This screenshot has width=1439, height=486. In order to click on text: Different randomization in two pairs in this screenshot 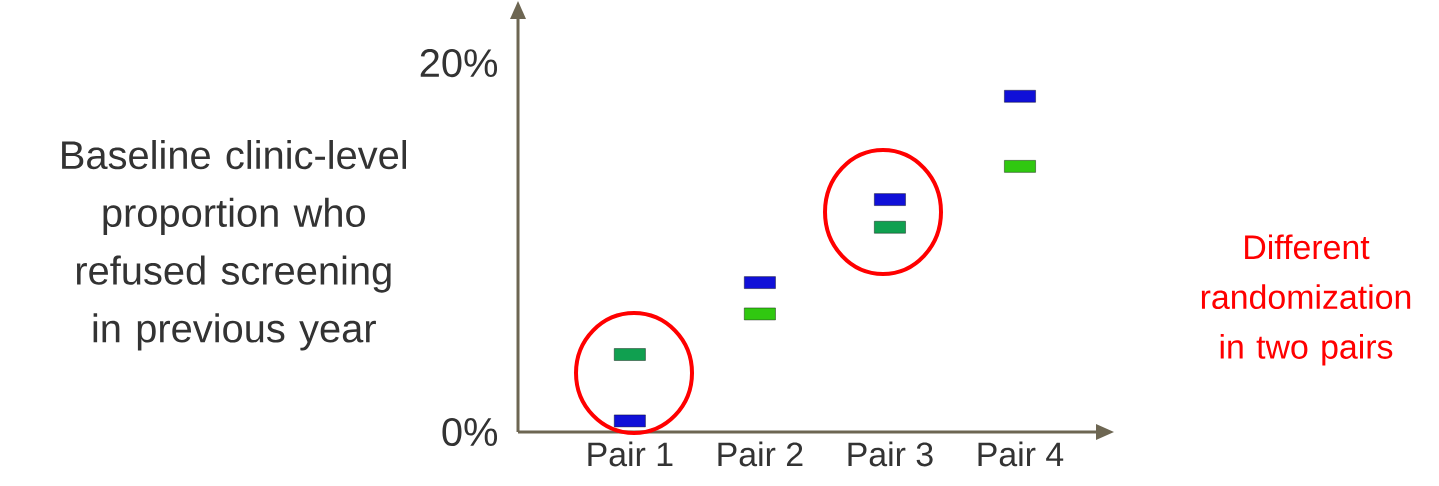, I will do `click(1306, 300)`.